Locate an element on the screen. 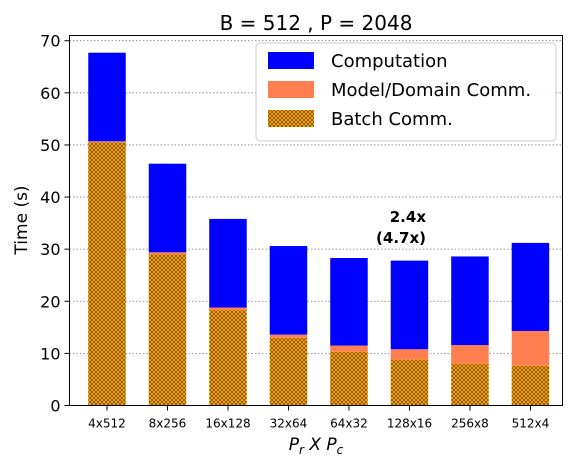 This screenshot has height=466, width=578. x-label-p1: P is located at coordinates (294, 445).